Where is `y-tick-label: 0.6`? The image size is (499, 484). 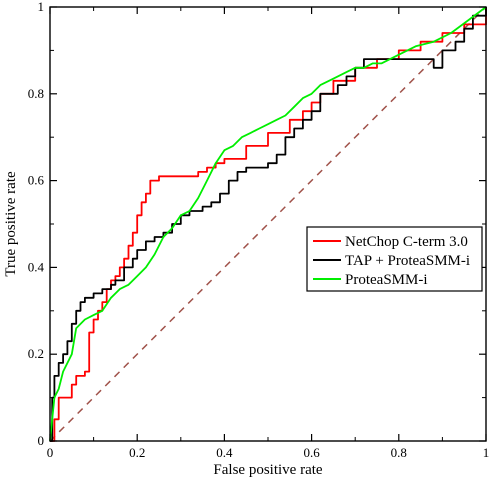 y-tick-label: 0.6 is located at coordinates (36, 180).